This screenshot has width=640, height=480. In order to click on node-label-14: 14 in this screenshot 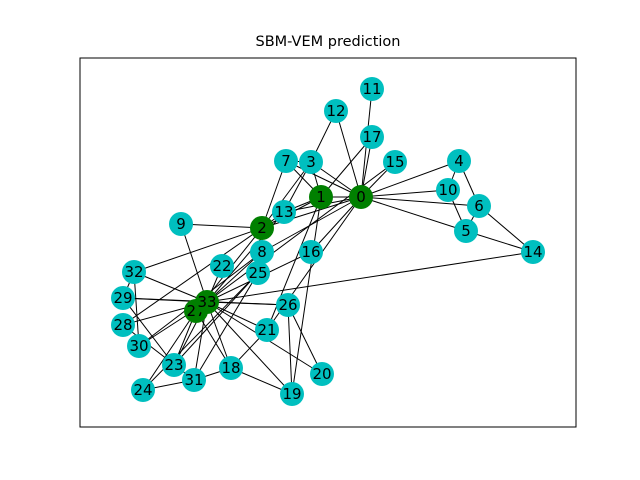, I will do `click(532, 252)`.